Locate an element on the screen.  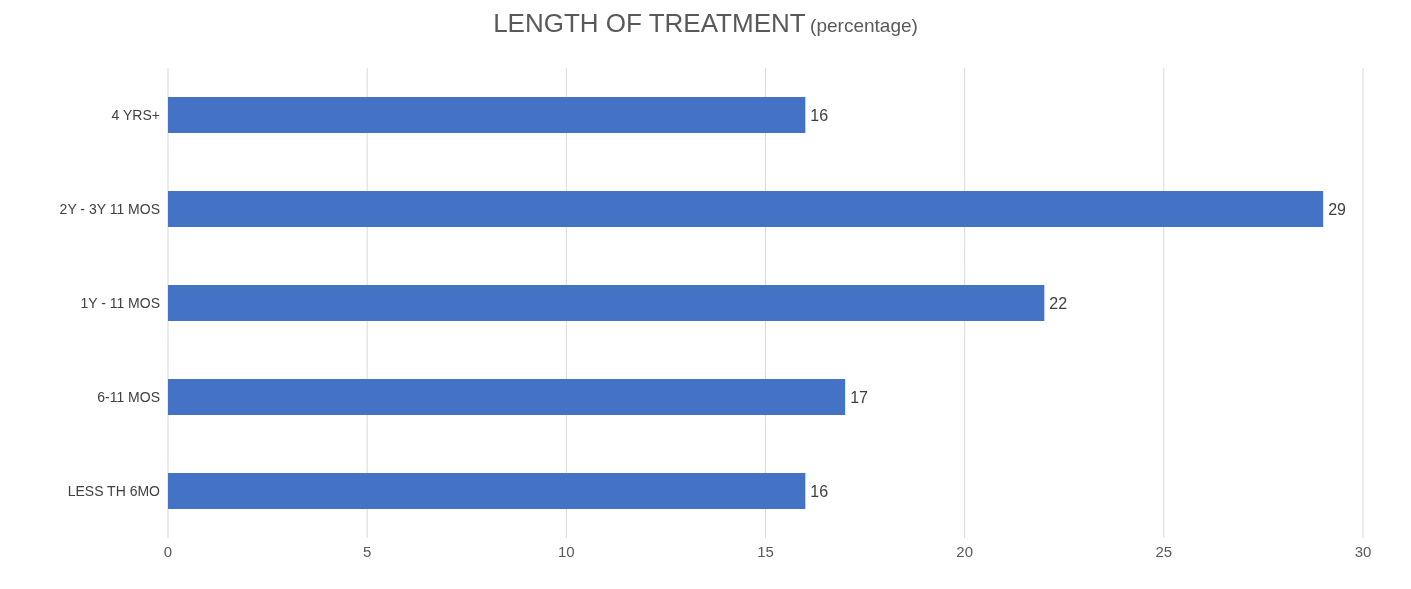
y-tick-label: 1Y - 11 MOS is located at coordinates (120, 302).